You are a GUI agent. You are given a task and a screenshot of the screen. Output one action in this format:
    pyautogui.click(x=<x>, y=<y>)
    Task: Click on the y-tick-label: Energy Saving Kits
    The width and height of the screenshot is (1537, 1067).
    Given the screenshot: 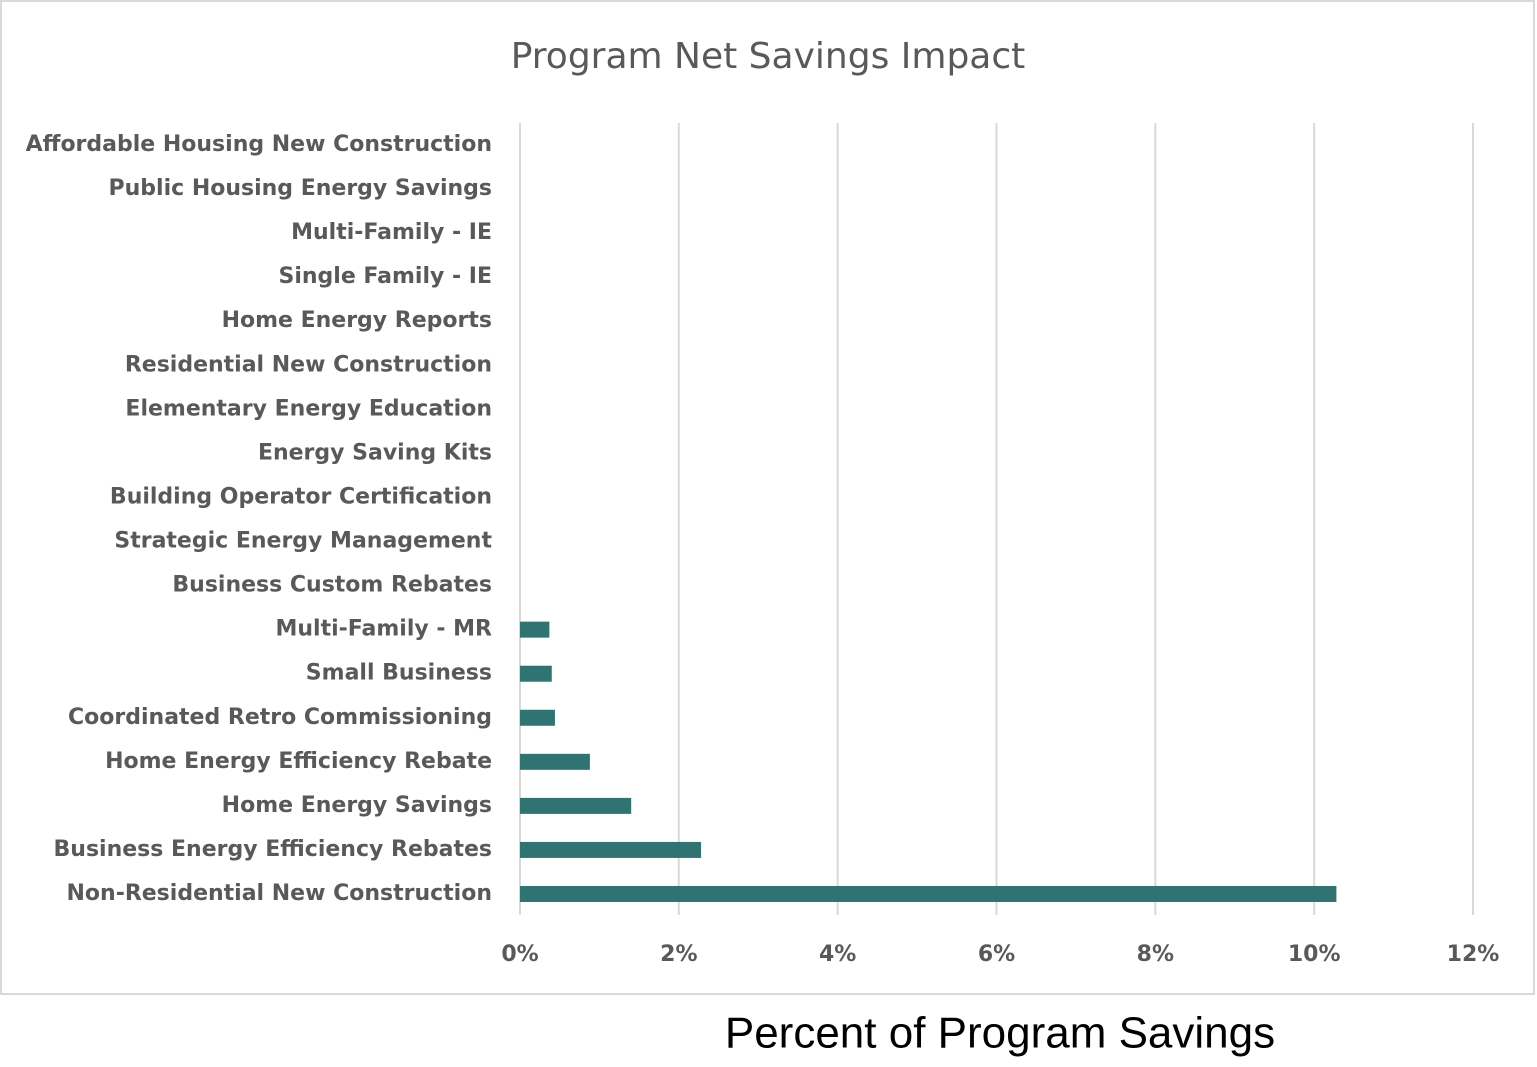 What is the action you would take?
    pyautogui.click(x=375, y=452)
    